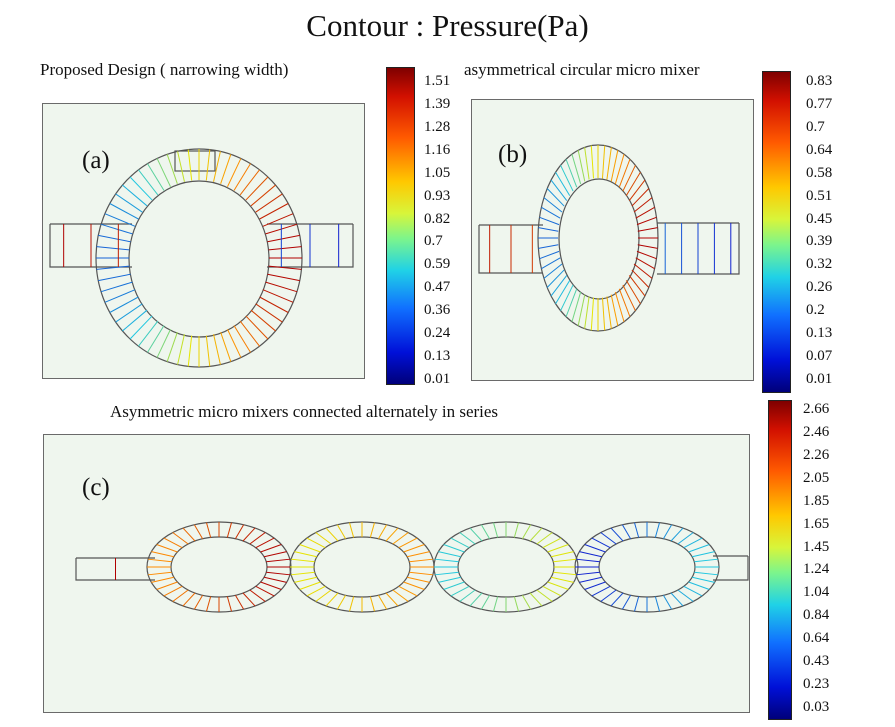  What do you see at coordinates (417, 567) in the screenshot?
I see `panel-c-contour-lines` at bounding box center [417, 567].